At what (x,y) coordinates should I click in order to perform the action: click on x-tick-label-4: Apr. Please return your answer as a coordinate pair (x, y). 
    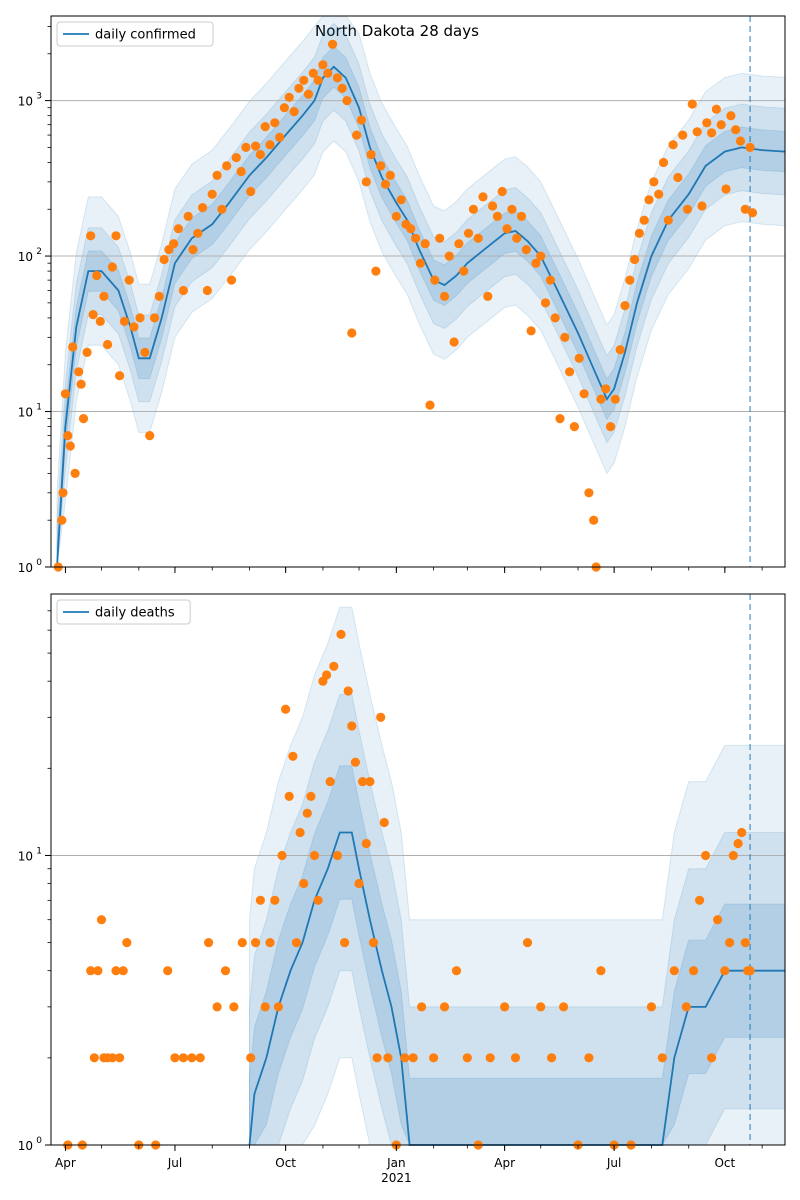
    Looking at the image, I should click on (504, 1163).